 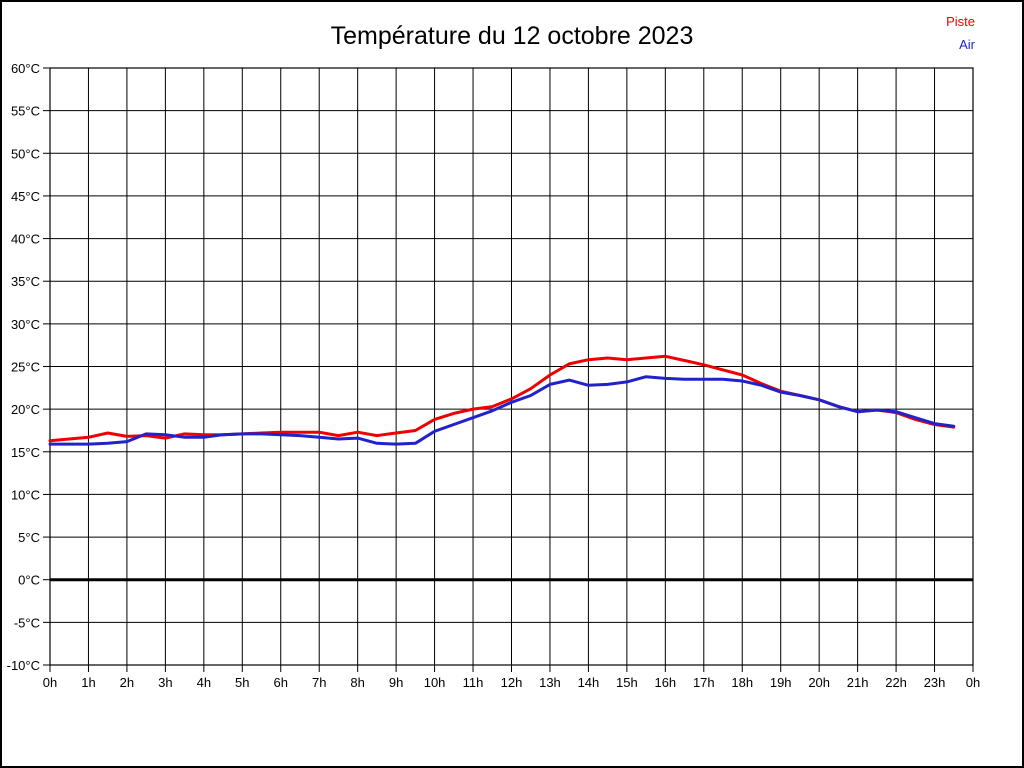 What do you see at coordinates (25, 281) in the screenshot?
I see `y-tick-label: 35°C` at bounding box center [25, 281].